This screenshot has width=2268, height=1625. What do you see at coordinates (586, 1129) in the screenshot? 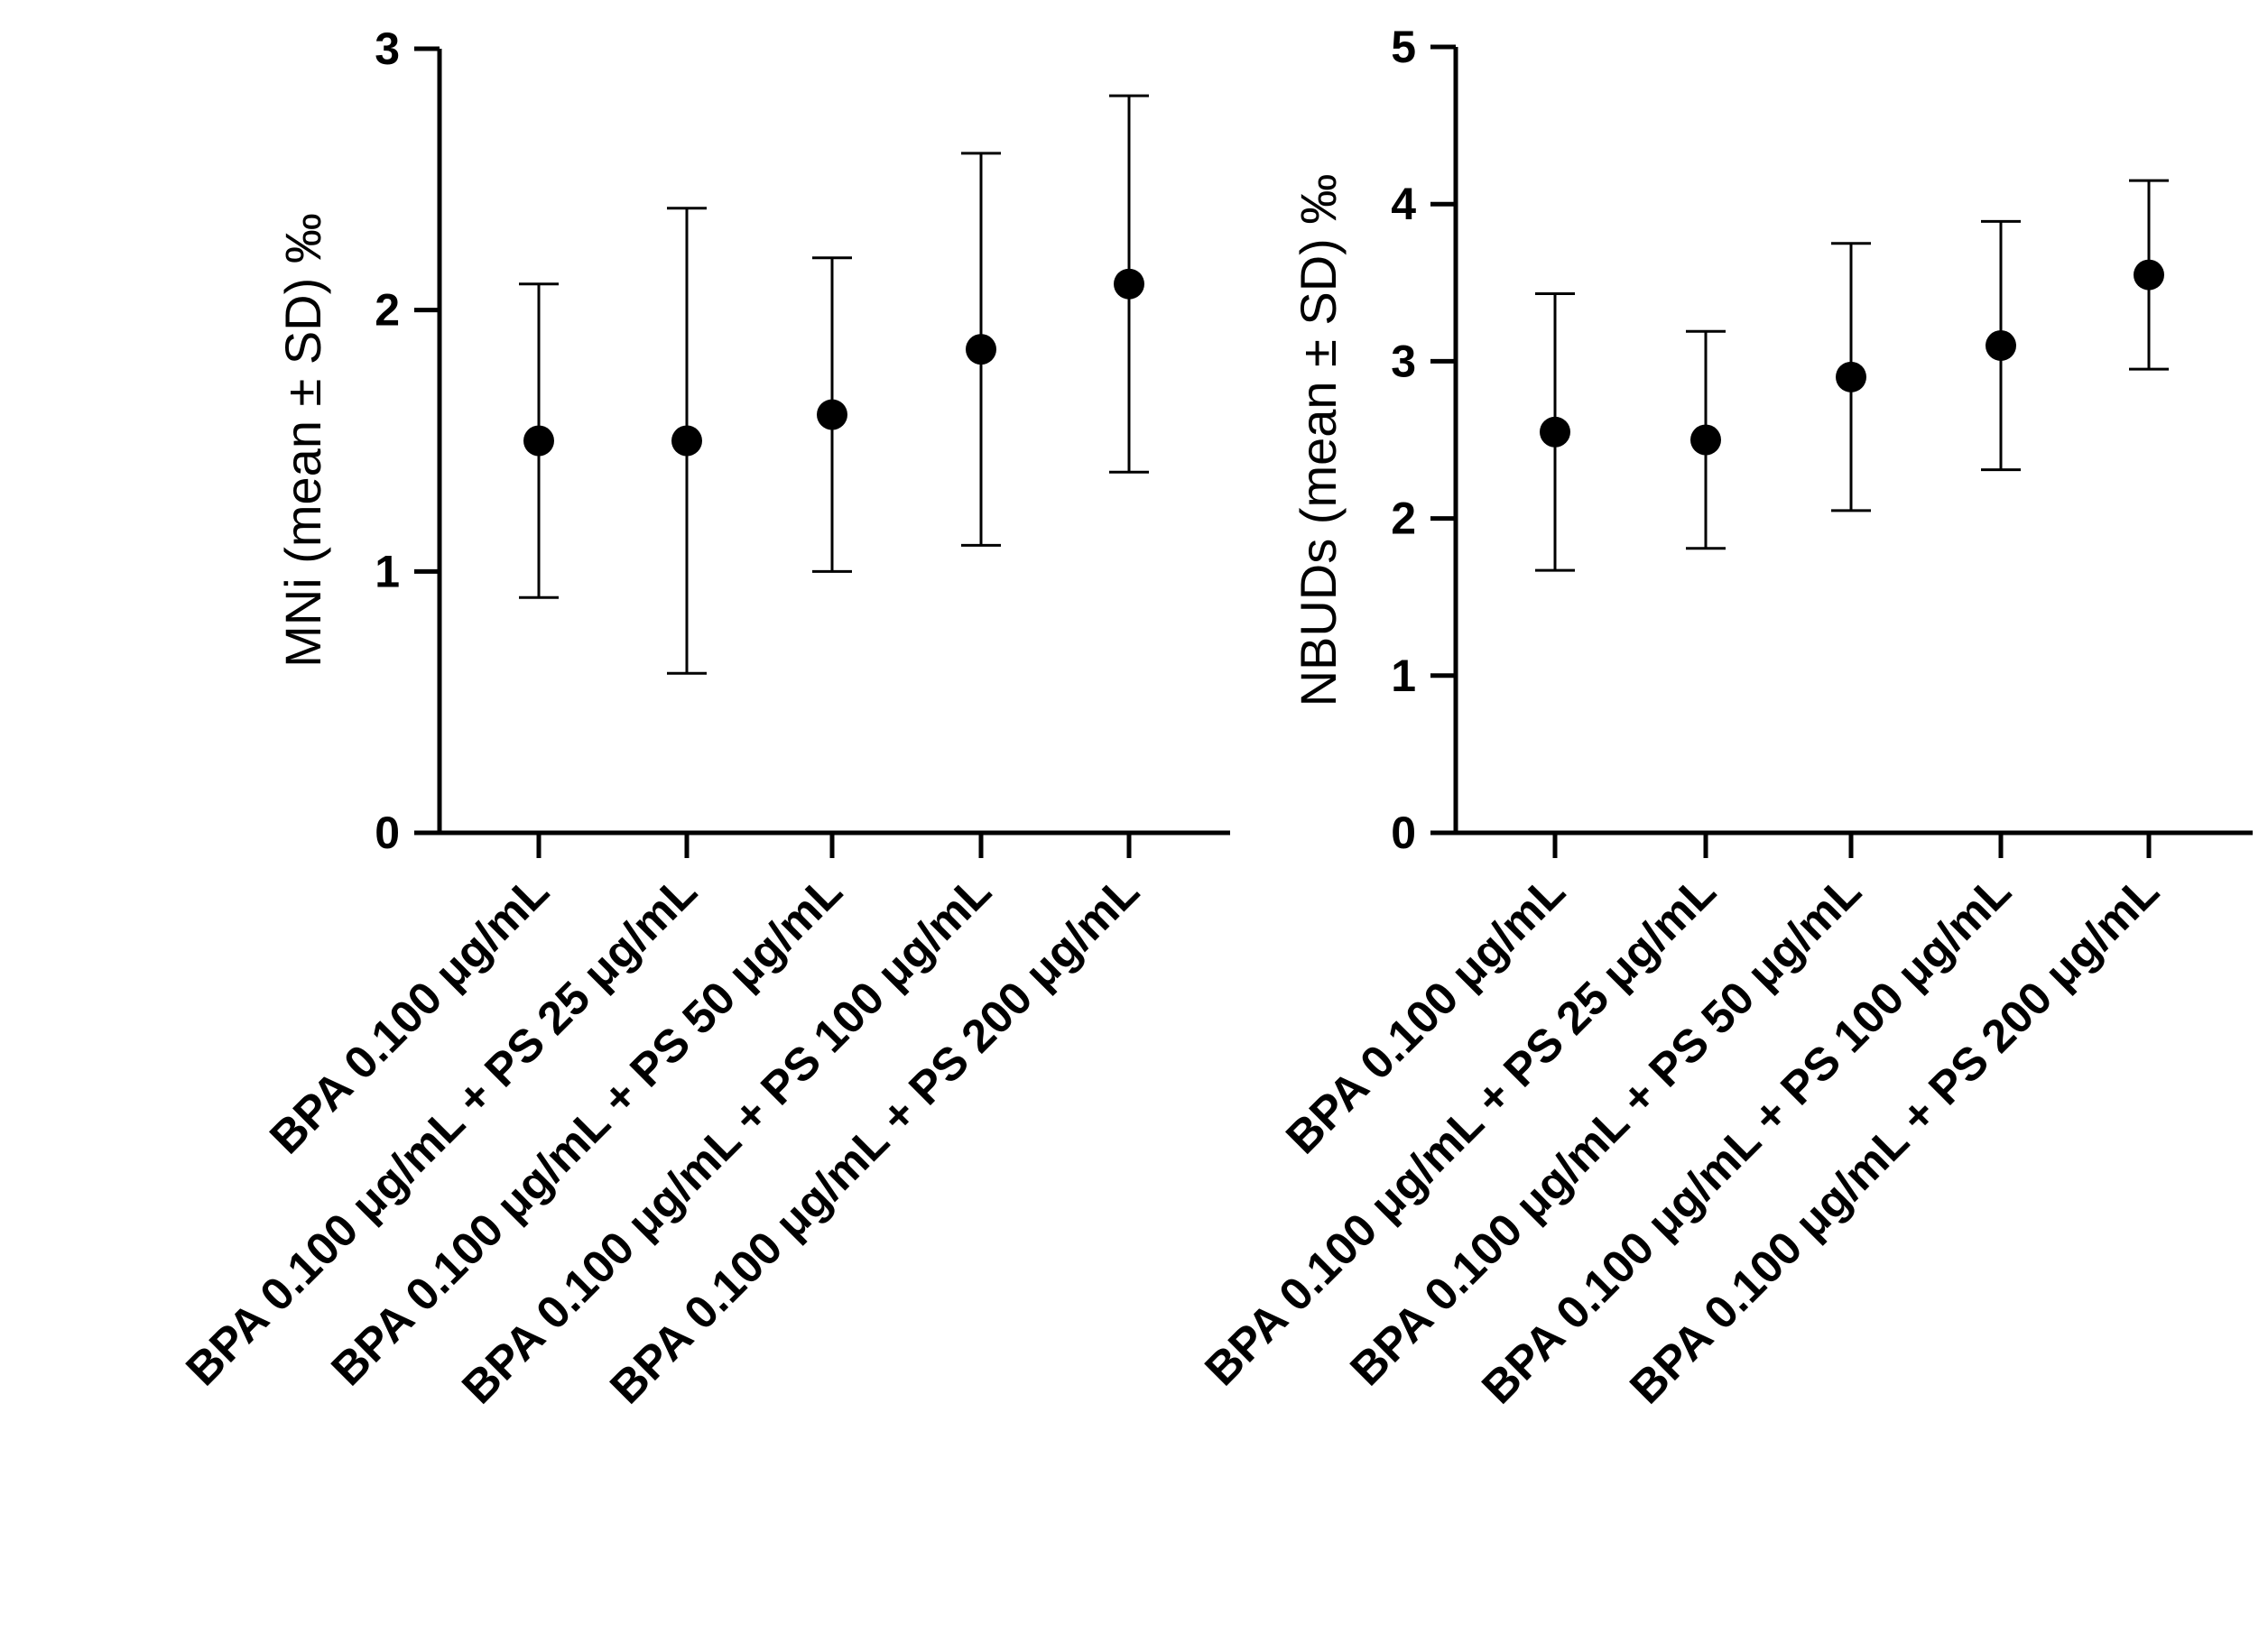
I see `x-tick-label: BPA 0.100 μg/mL + PS 50 μg/mL` at bounding box center [586, 1129].